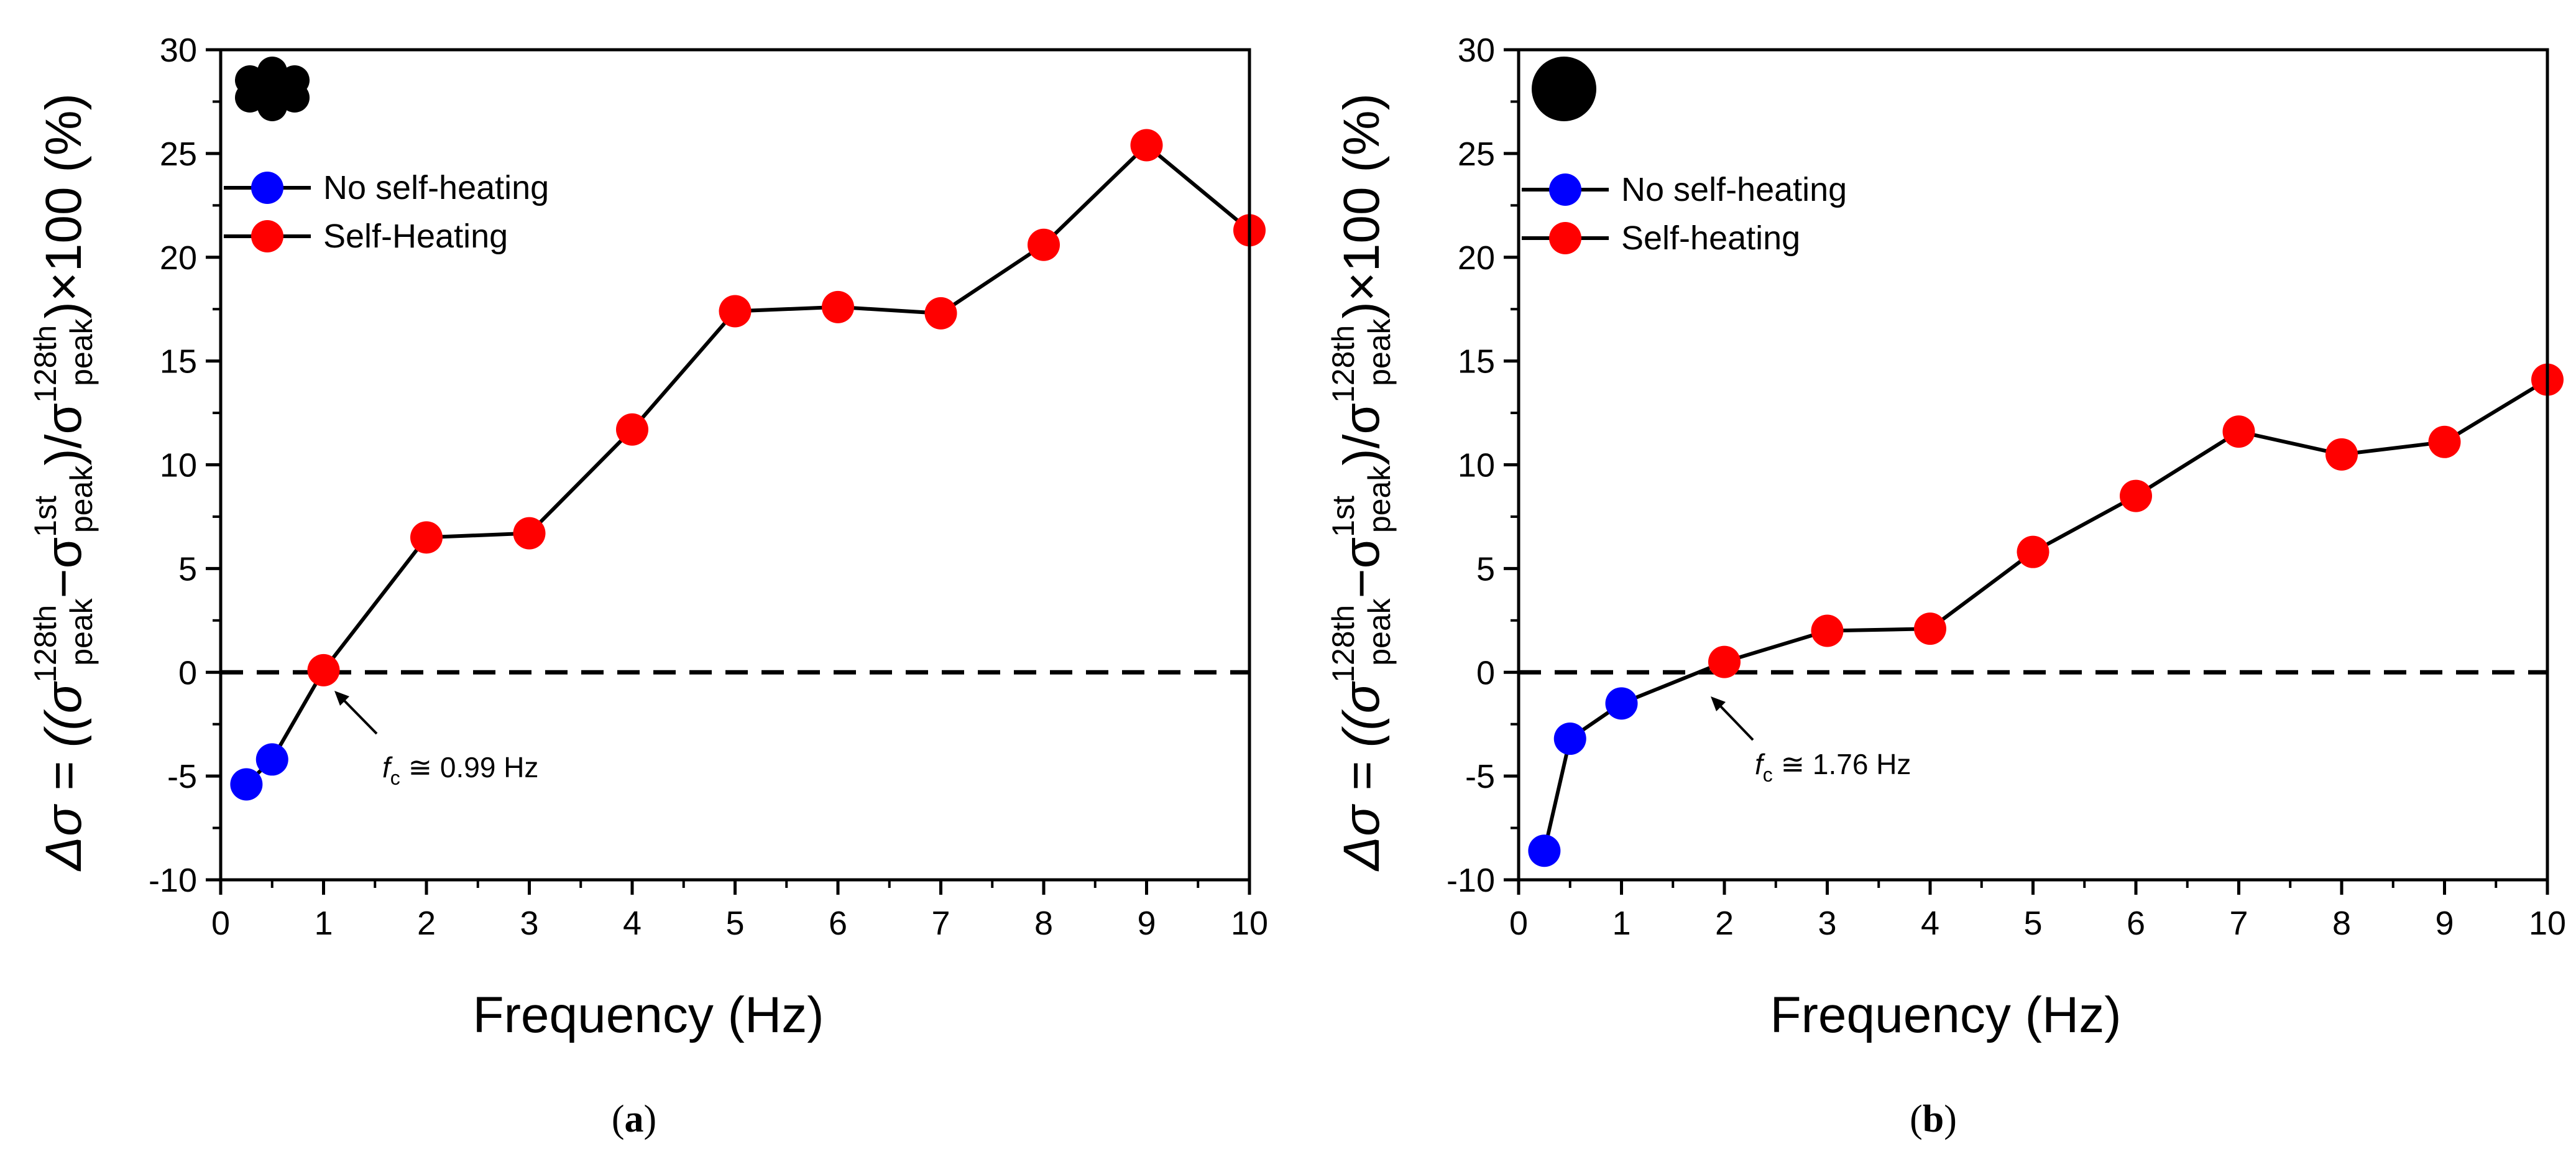  What do you see at coordinates (436, 740) in the screenshot?
I see `crossover-annotation: fc ≅ 0.99 Hz` at bounding box center [436, 740].